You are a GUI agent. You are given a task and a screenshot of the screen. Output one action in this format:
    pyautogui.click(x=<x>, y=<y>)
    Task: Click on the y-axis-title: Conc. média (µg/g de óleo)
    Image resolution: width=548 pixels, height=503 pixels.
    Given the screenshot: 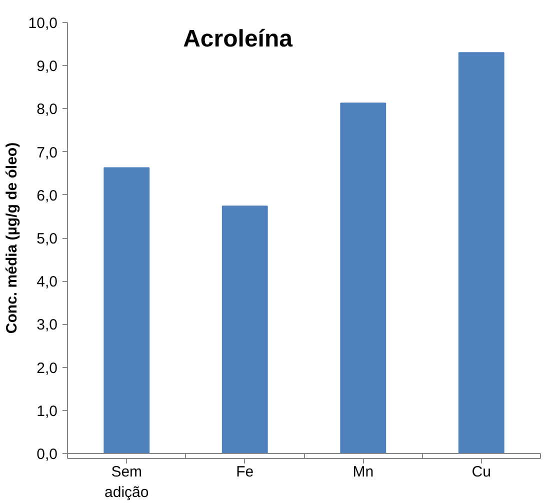 What is the action you would take?
    pyautogui.click(x=11, y=238)
    